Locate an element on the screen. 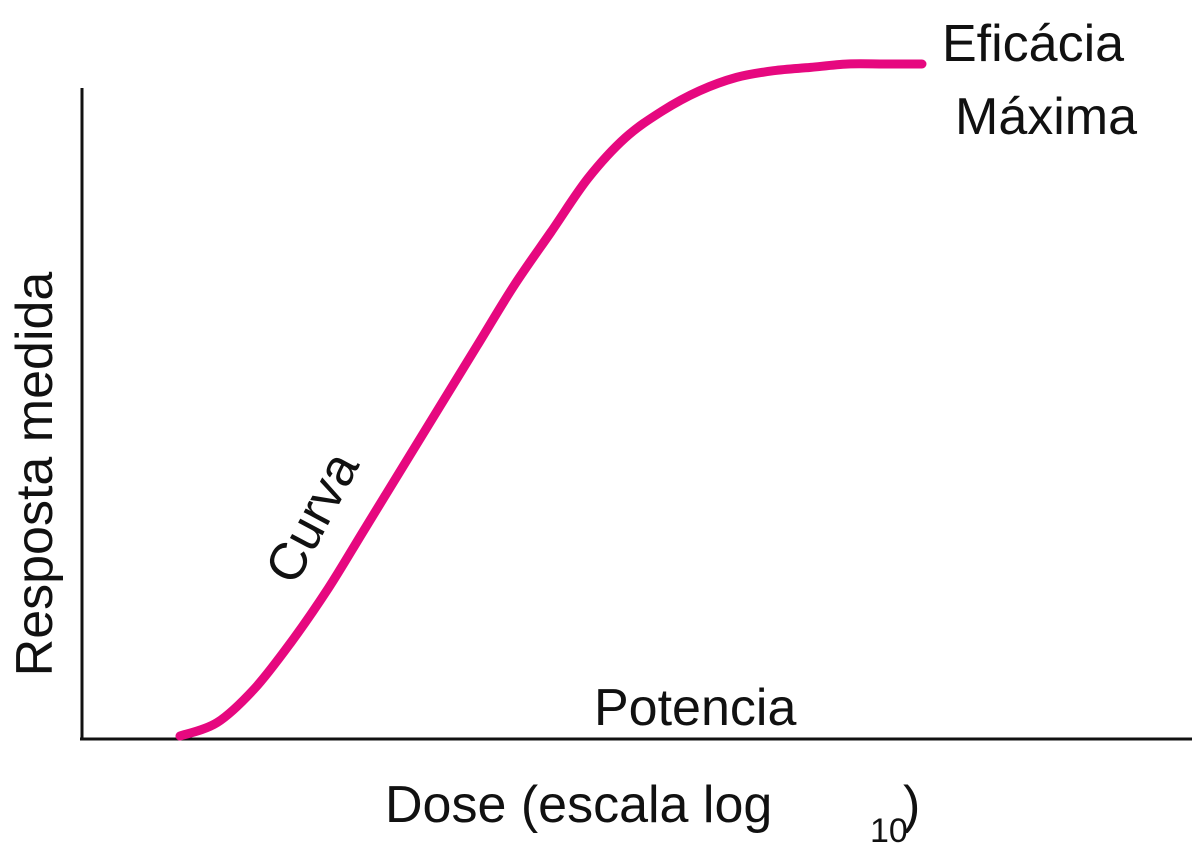 This screenshot has height=858, width=1200. y-axis-label: Resposta medida is located at coordinates (35, 474).